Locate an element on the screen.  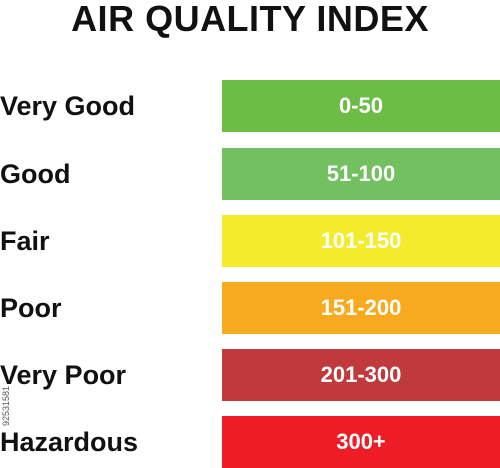
aqi-range-text: 300+ is located at coordinates (361, 441).